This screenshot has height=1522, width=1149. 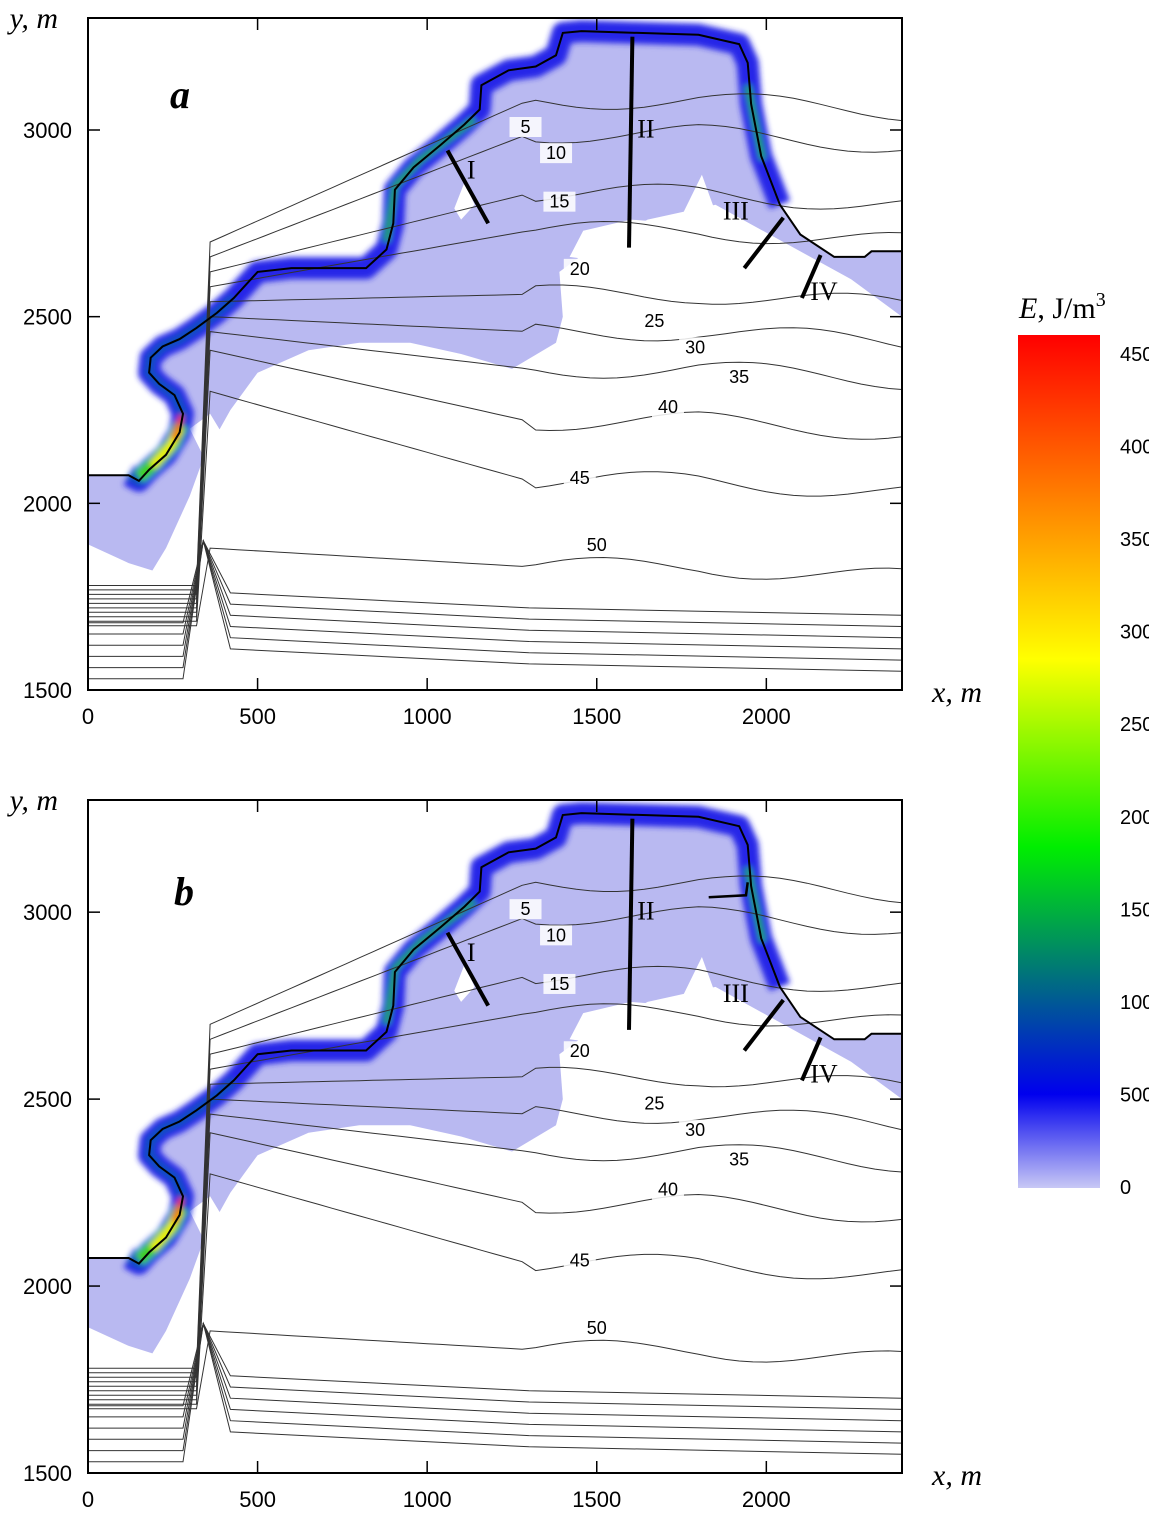 I want to click on colorbar-title: E, J/m3, so click(x=1062, y=307).